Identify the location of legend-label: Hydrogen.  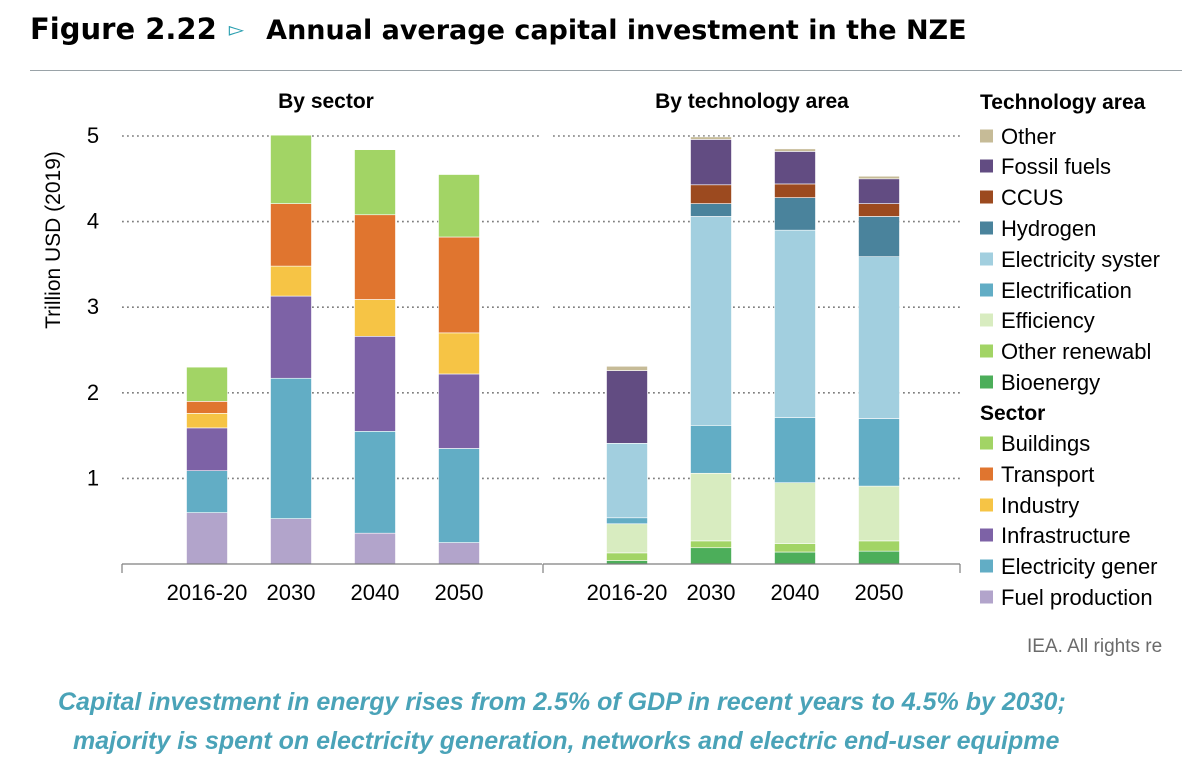
(1048, 228).